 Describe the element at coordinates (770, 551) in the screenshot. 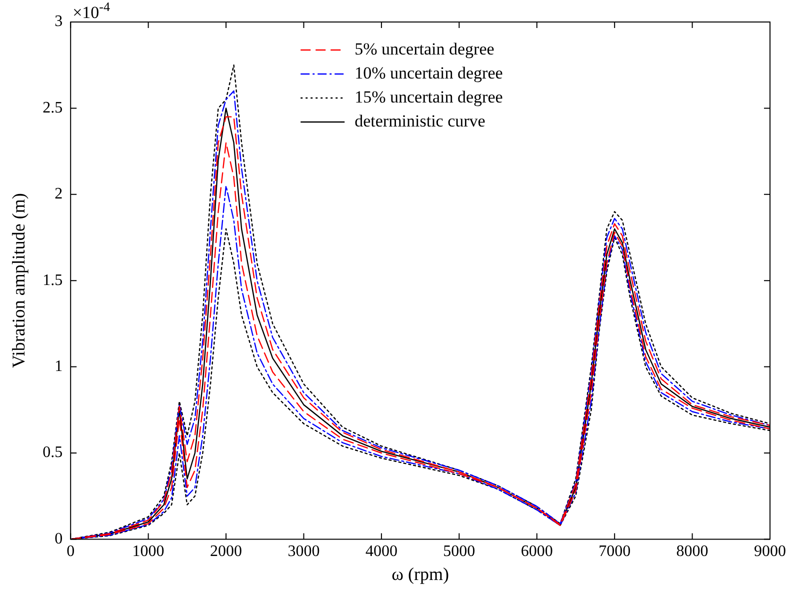

I see `x-tick-label: 9000` at that location.